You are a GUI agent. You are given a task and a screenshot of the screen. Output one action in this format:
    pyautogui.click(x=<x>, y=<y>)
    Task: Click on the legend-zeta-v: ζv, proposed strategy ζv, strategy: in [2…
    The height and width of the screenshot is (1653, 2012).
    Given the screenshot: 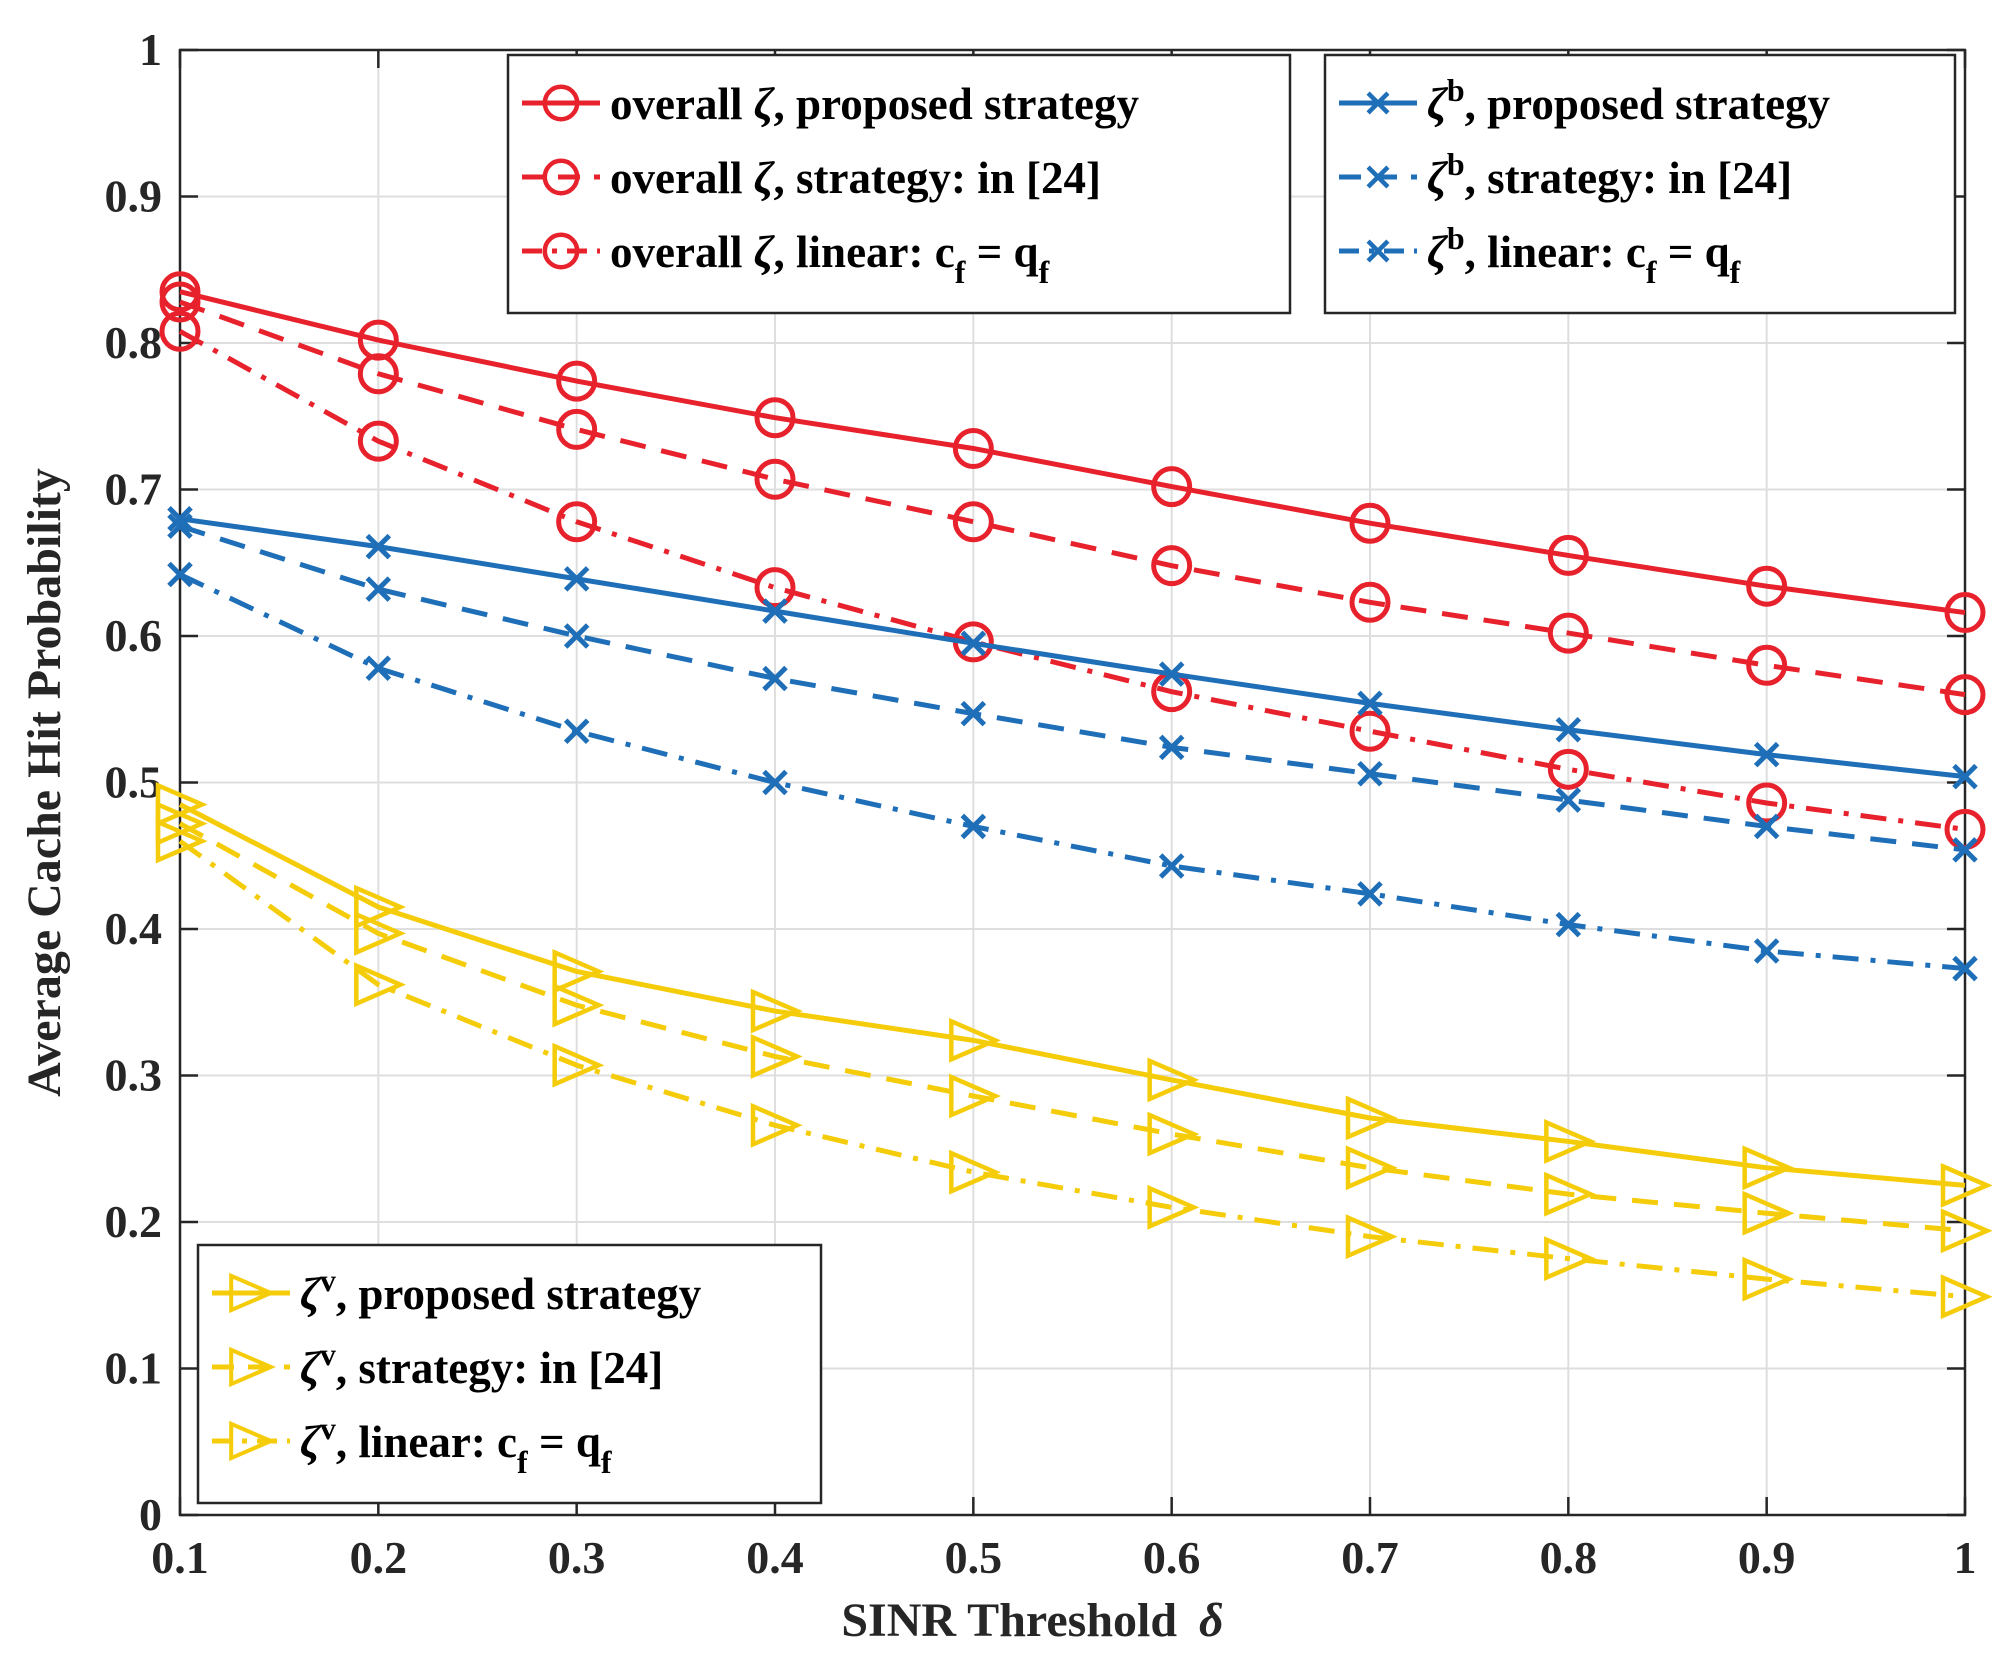 What is the action you would take?
    pyautogui.click(x=509, y=1374)
    